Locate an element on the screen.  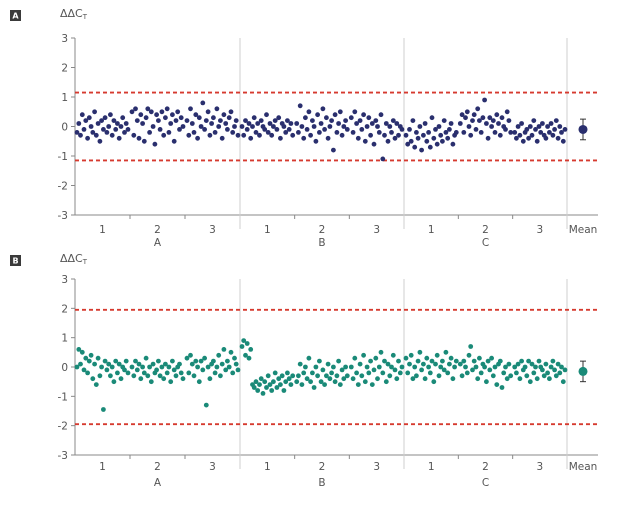
y-tick-label: 0 is located at coordinates (64, 368).